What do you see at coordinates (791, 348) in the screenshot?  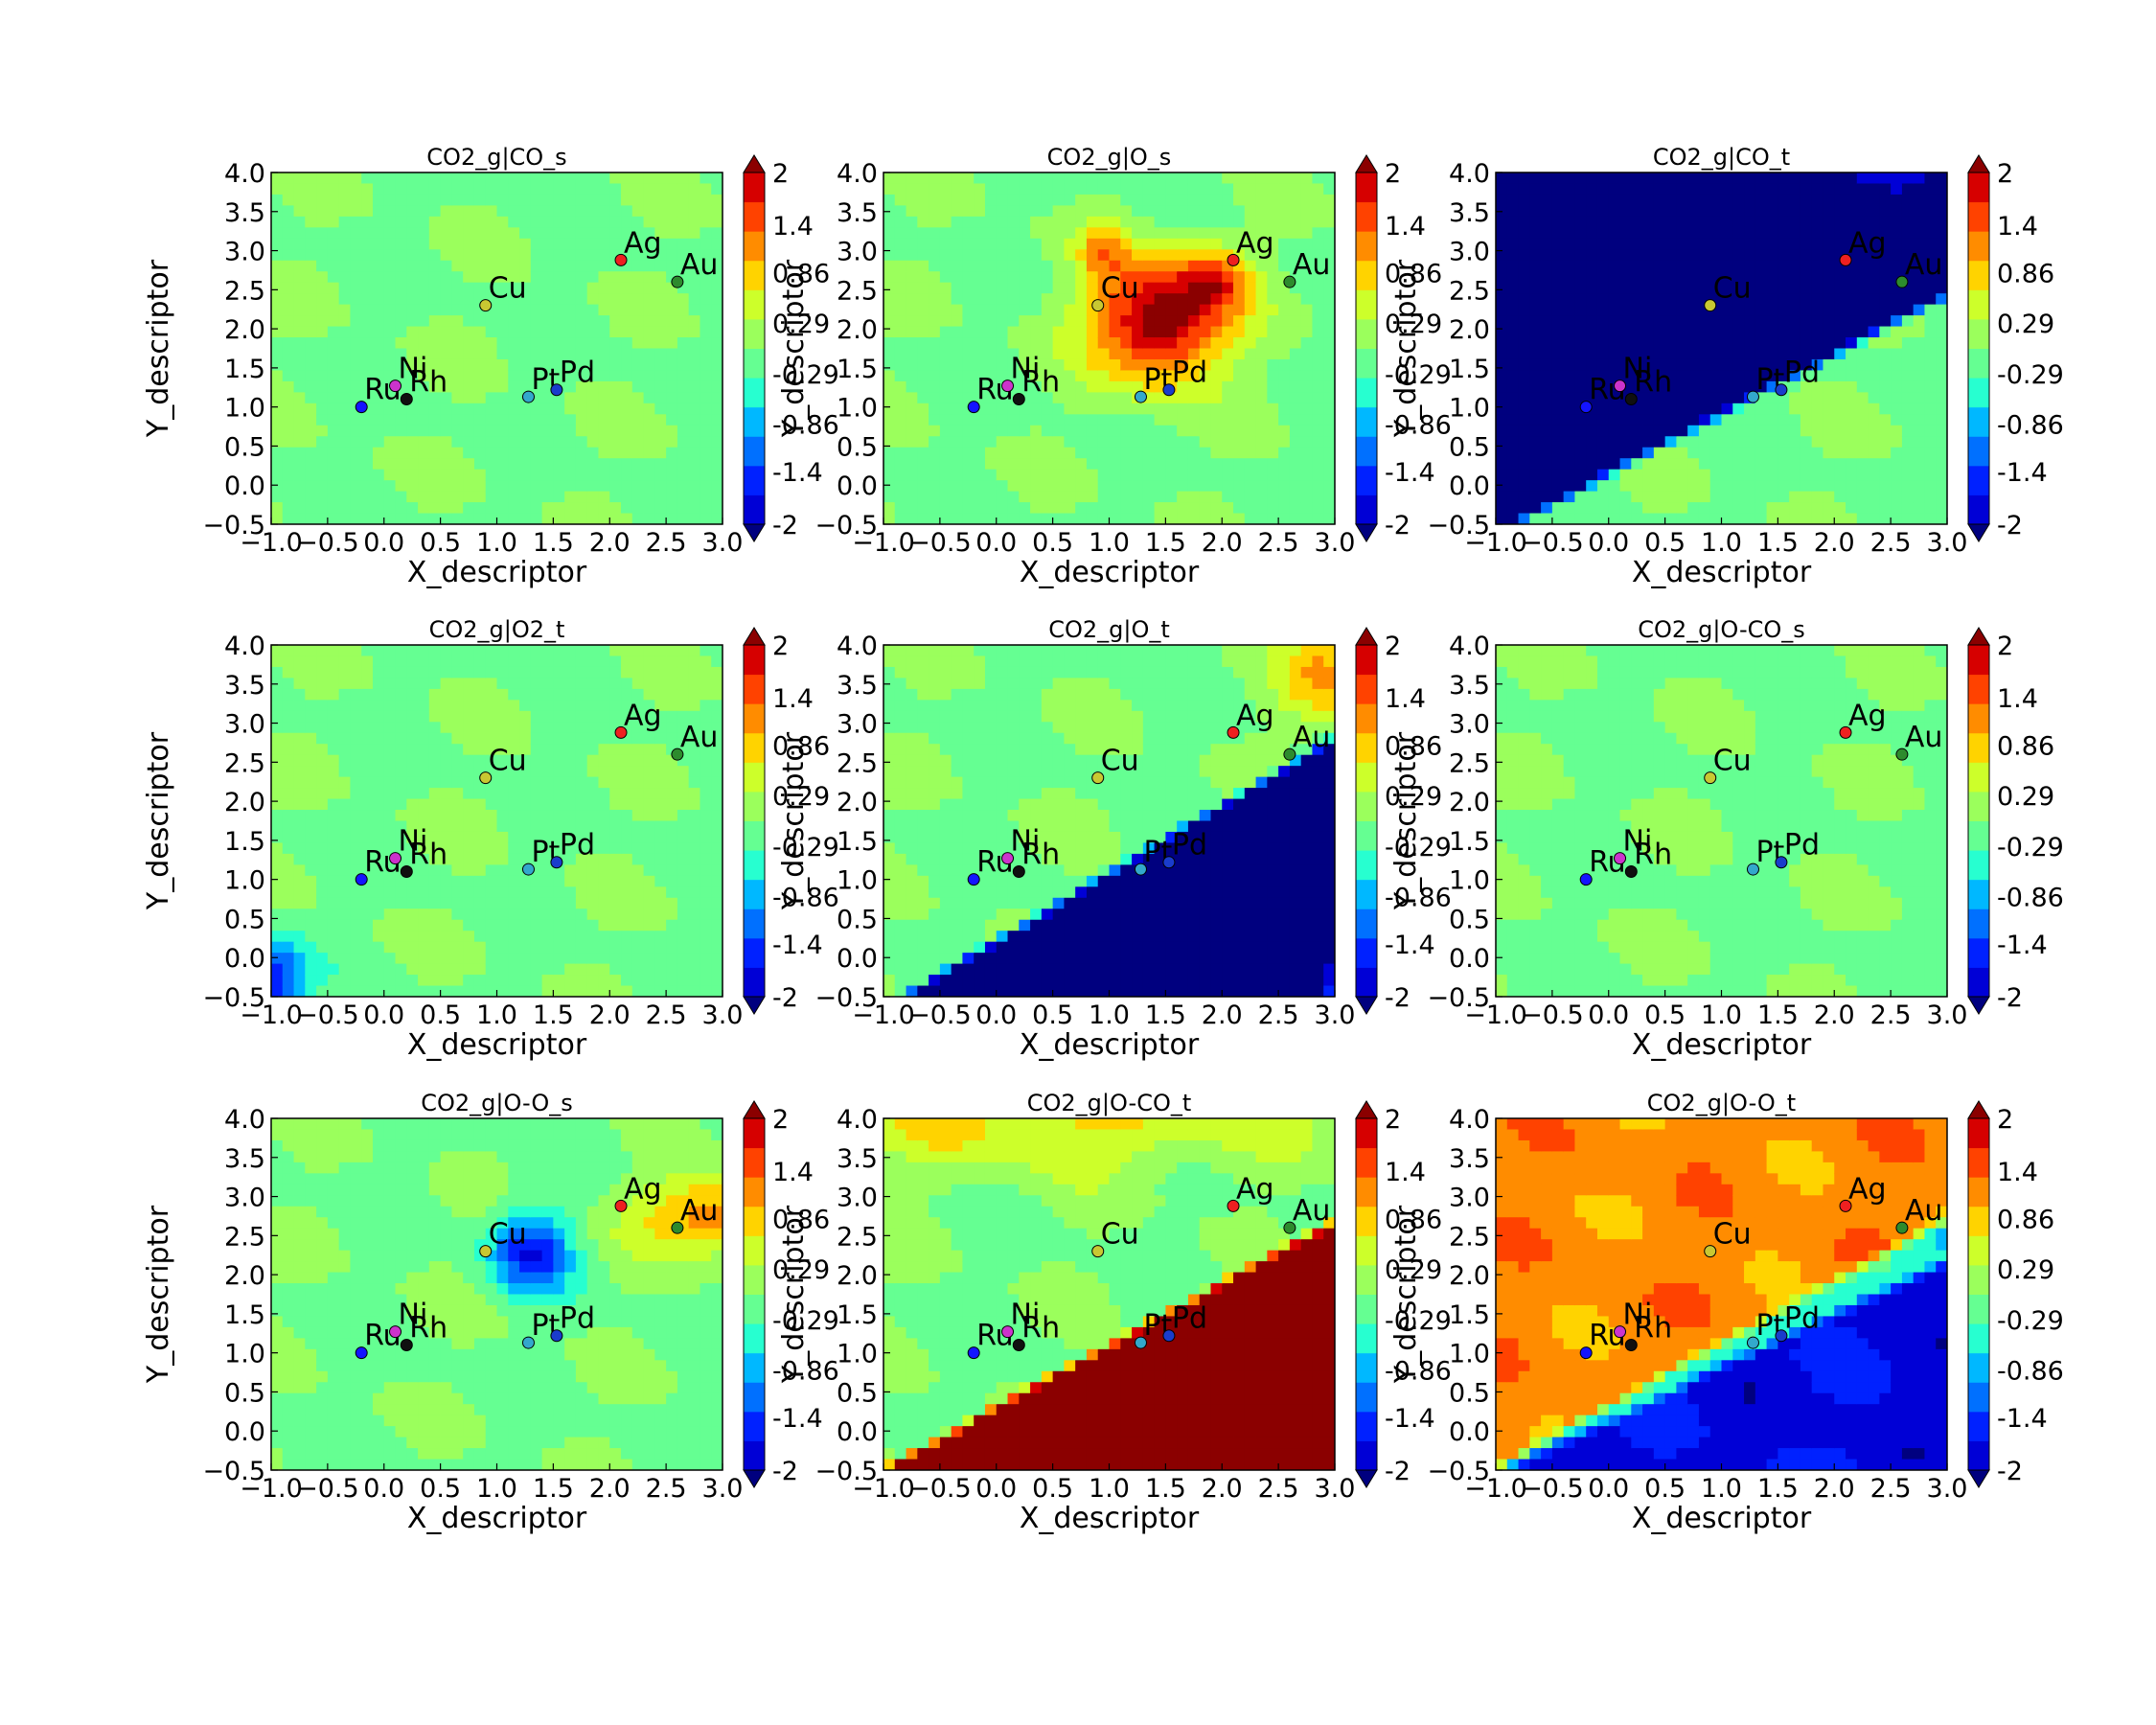 I see `colorbar: -2-1.4-0.86-0.290.290.861.42Y_descriptor` at bounding box center [791, 348].